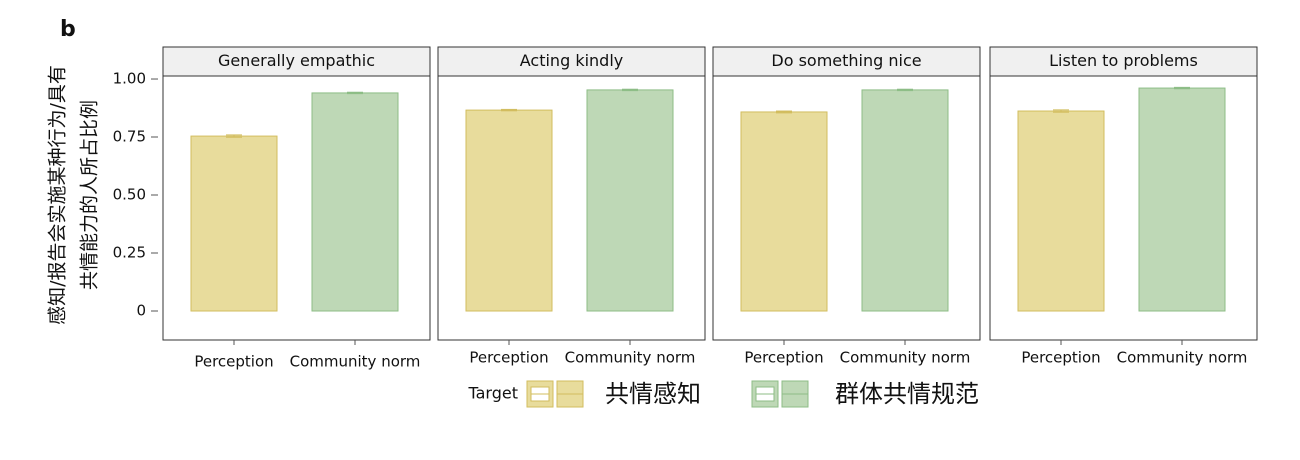 Image resolution: width=1300 pixels, height=460 pixels. What do you see at coordinates (141, 311) in the screenshot?
I see `y-tick-label: 0` at bounding box center [141, 311].